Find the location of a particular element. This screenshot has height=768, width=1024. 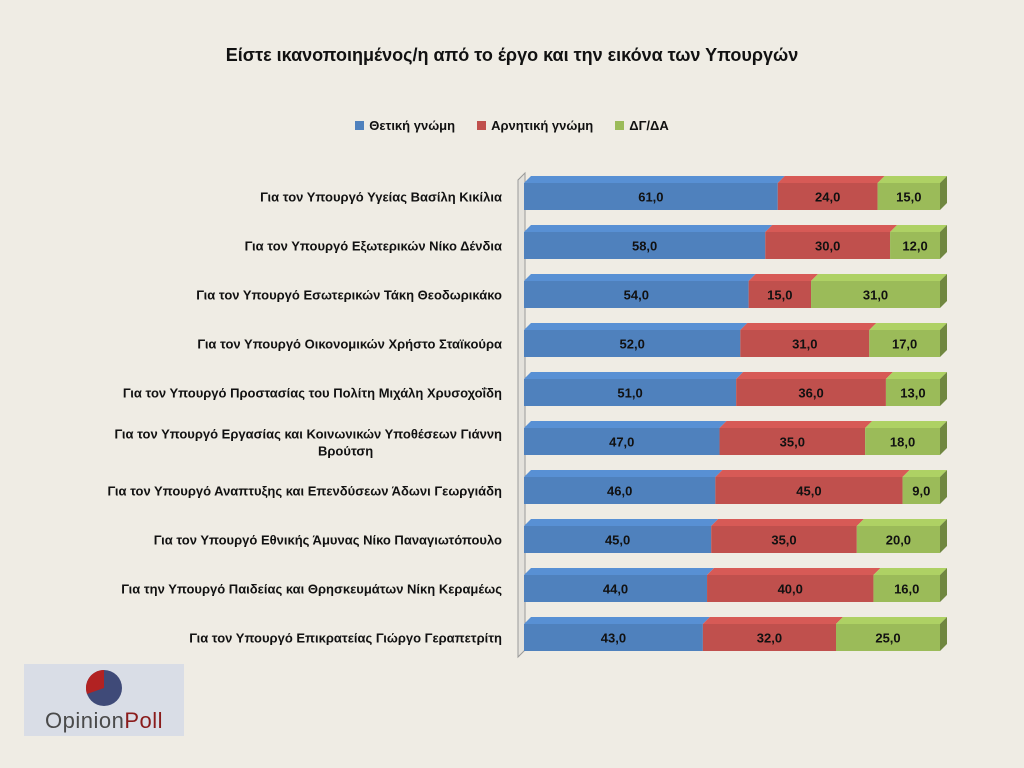

data-label: 52,0 is located at coordinates (632, 344).